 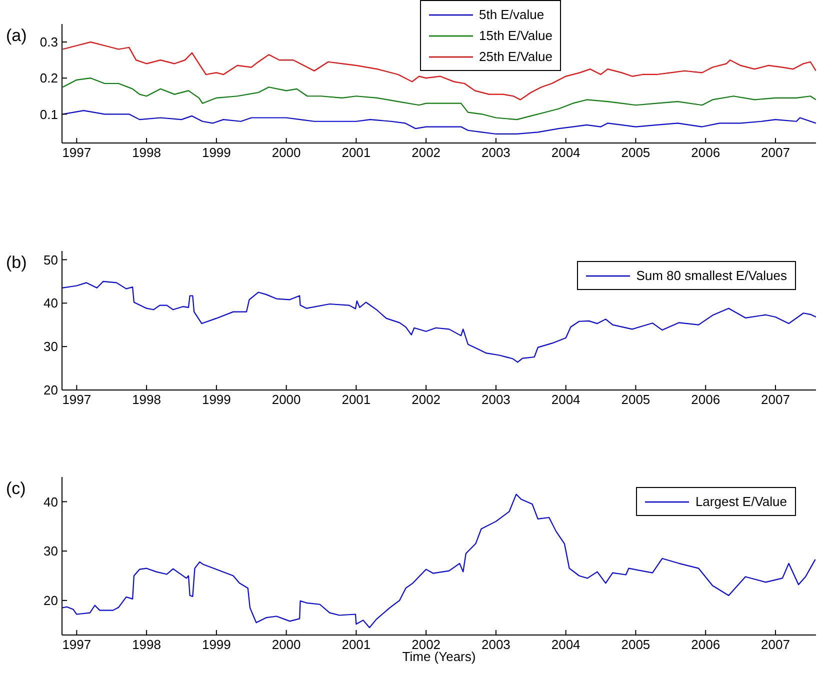 I want to click on y-tick-label: 50, so click(x=51, y=260).